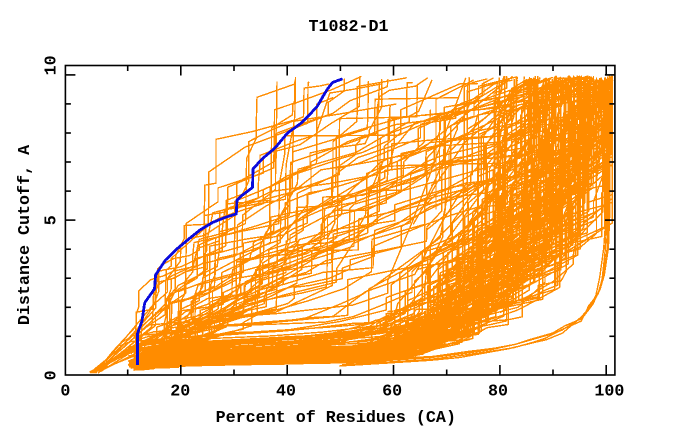 The image size is (680, 440). I want to click on svg-text: 100, so click(609, 392).